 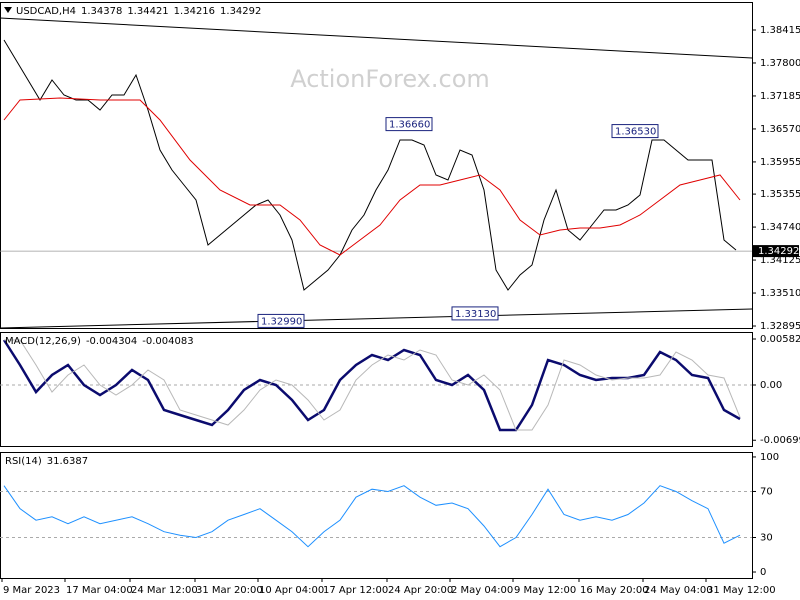 I want to click on y-tick-label: 0.005821, so click(x=780, y=339).